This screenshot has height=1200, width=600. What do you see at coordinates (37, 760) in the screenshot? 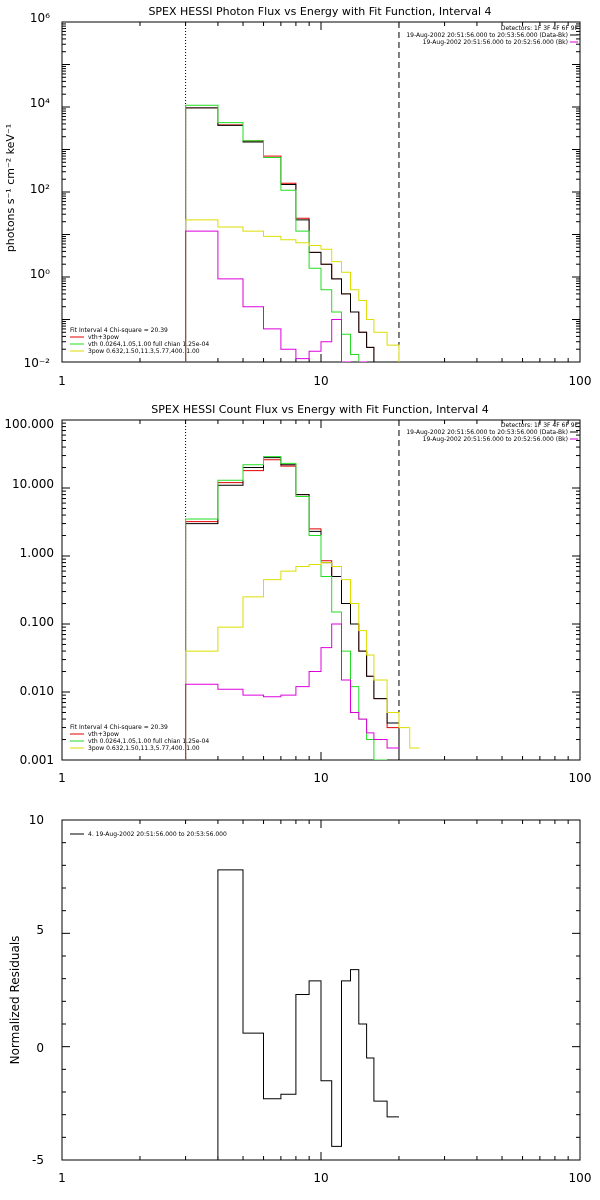
I see `y-tick-label: 0.001` at bounding box center [37, 760].